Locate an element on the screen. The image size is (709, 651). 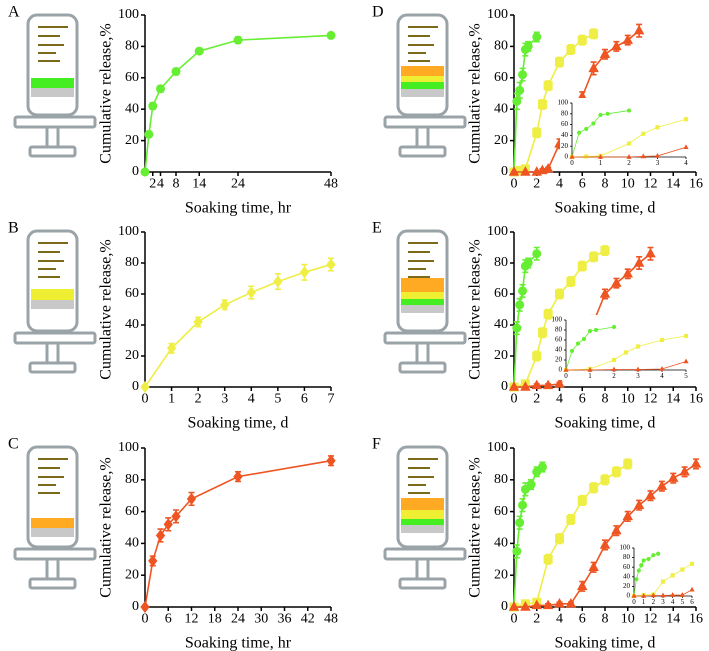
panel-label: E is located at coordinates (377, 228).